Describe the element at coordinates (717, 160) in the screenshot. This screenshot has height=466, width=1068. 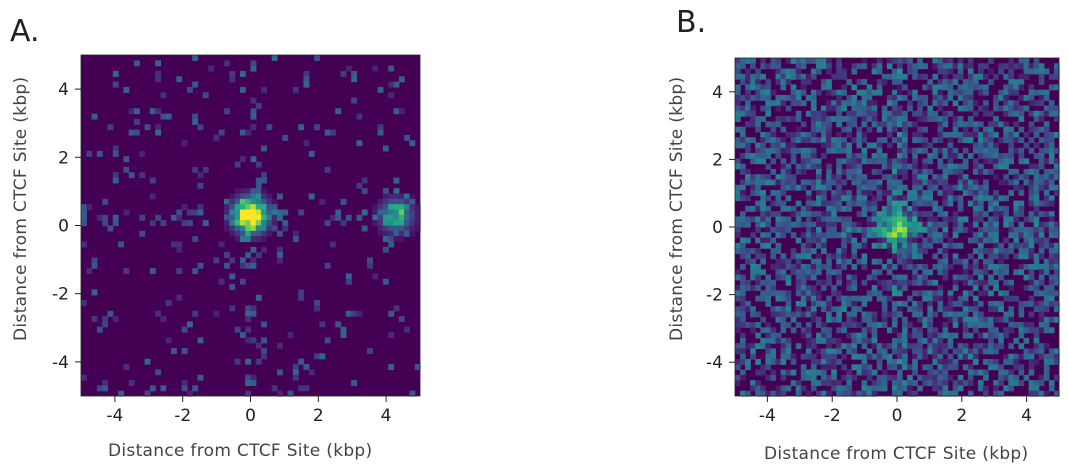
I see `y-tick-label: 2` at that location.